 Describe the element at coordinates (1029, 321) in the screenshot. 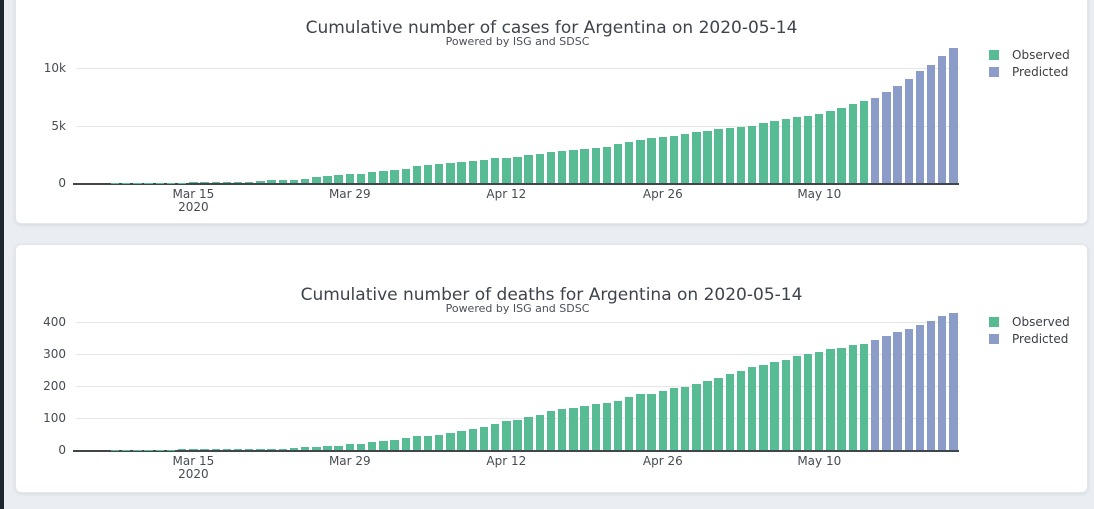

I see `legend-item-observed: Observed` at that location.